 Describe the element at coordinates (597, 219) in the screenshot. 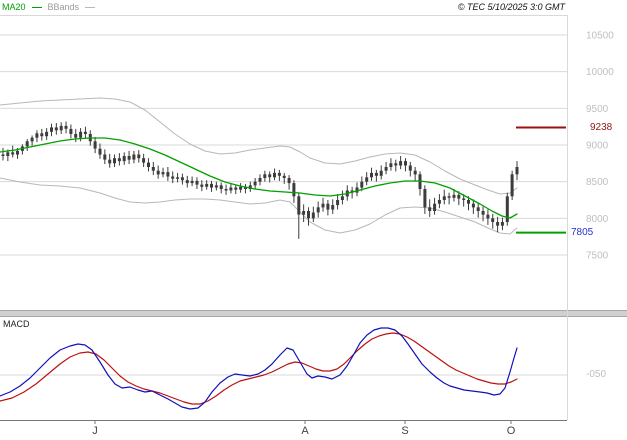

I see `svg-text: 8000` at that location.